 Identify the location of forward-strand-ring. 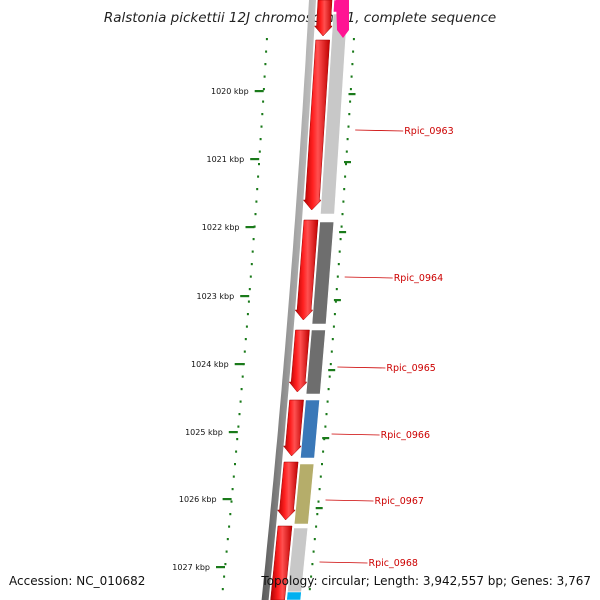
(302, 300).